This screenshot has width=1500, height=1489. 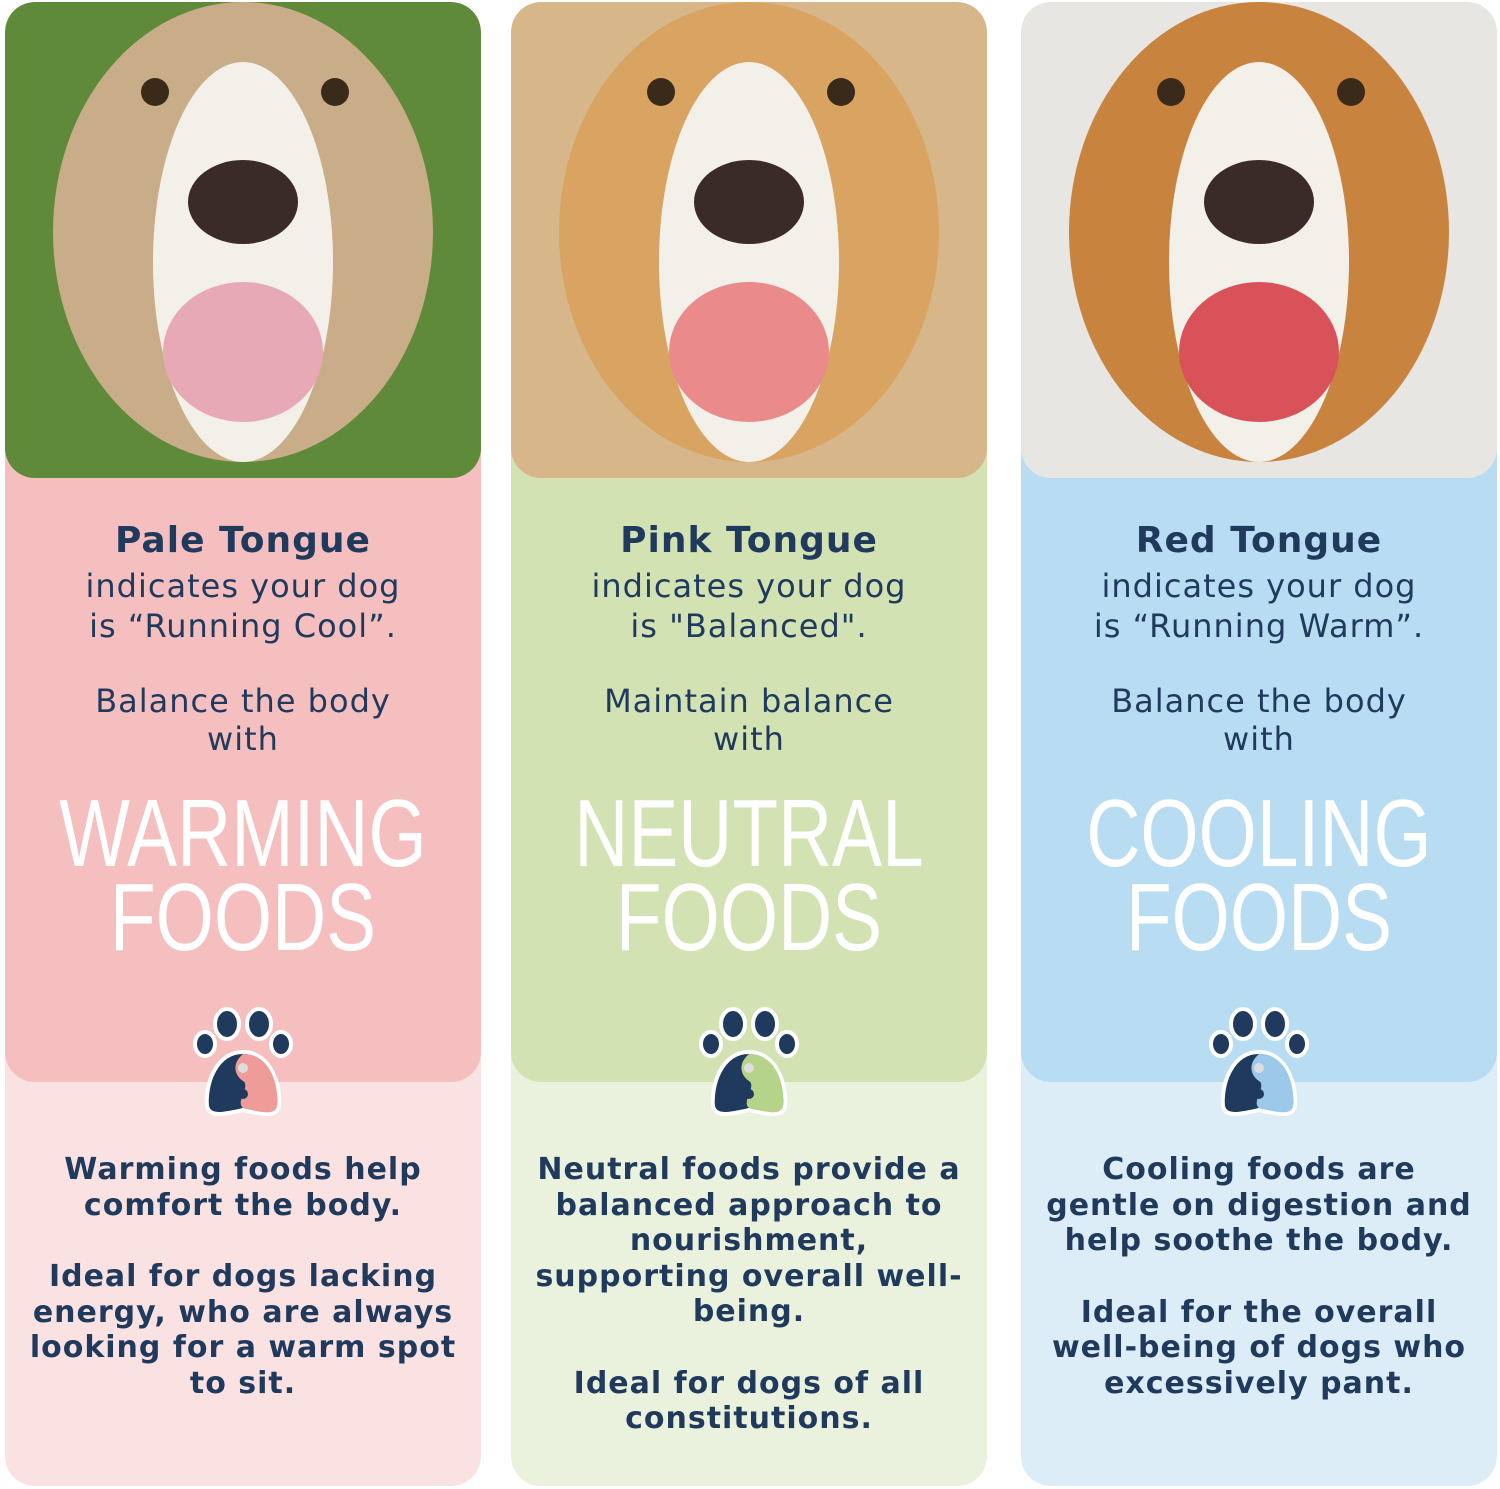 What do you see at coordinates (749, 626) in the screenshot?
I see `state-line: is "Balanced".` at bounding box center [749, 626].